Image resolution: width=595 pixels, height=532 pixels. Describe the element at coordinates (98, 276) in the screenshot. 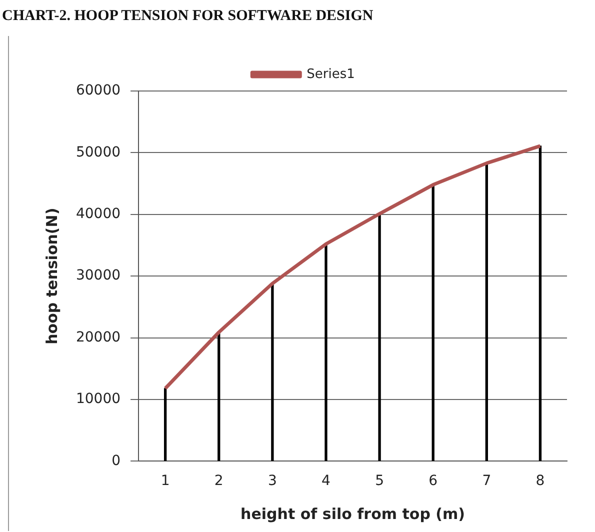

I see `y-tick-label: 30000` at that location.